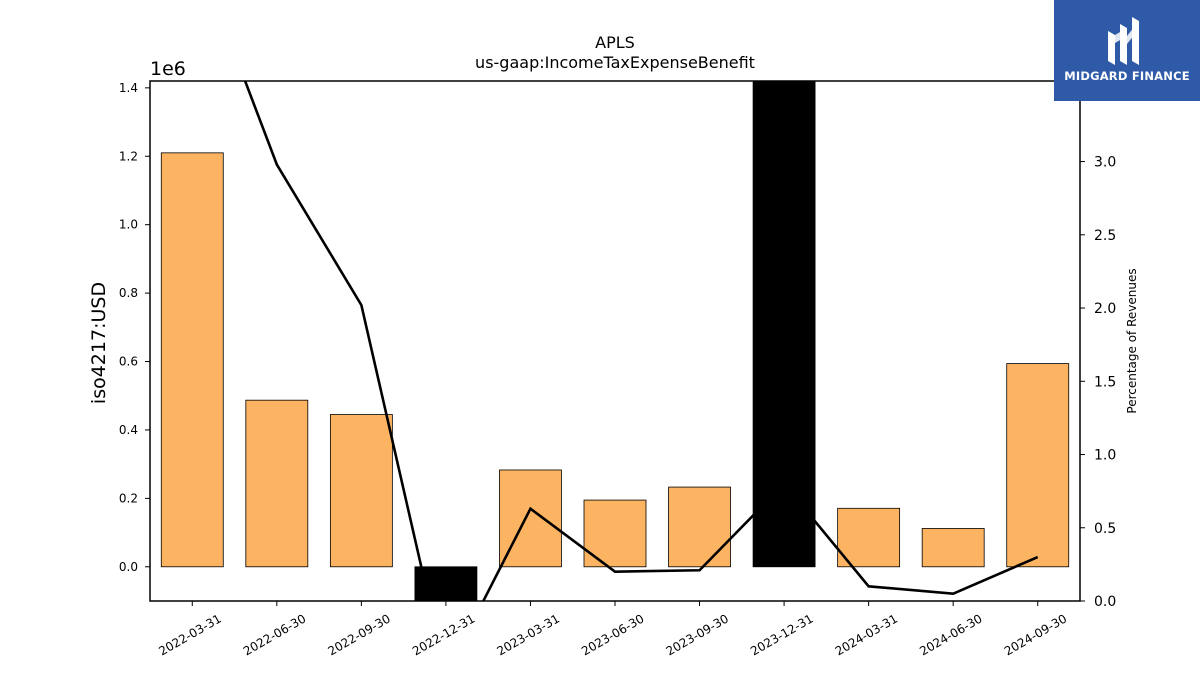 The width and height of the screenshot is (1200, 675). I want to click on x-tick-label: 2023-03-31, so click(528, 634).